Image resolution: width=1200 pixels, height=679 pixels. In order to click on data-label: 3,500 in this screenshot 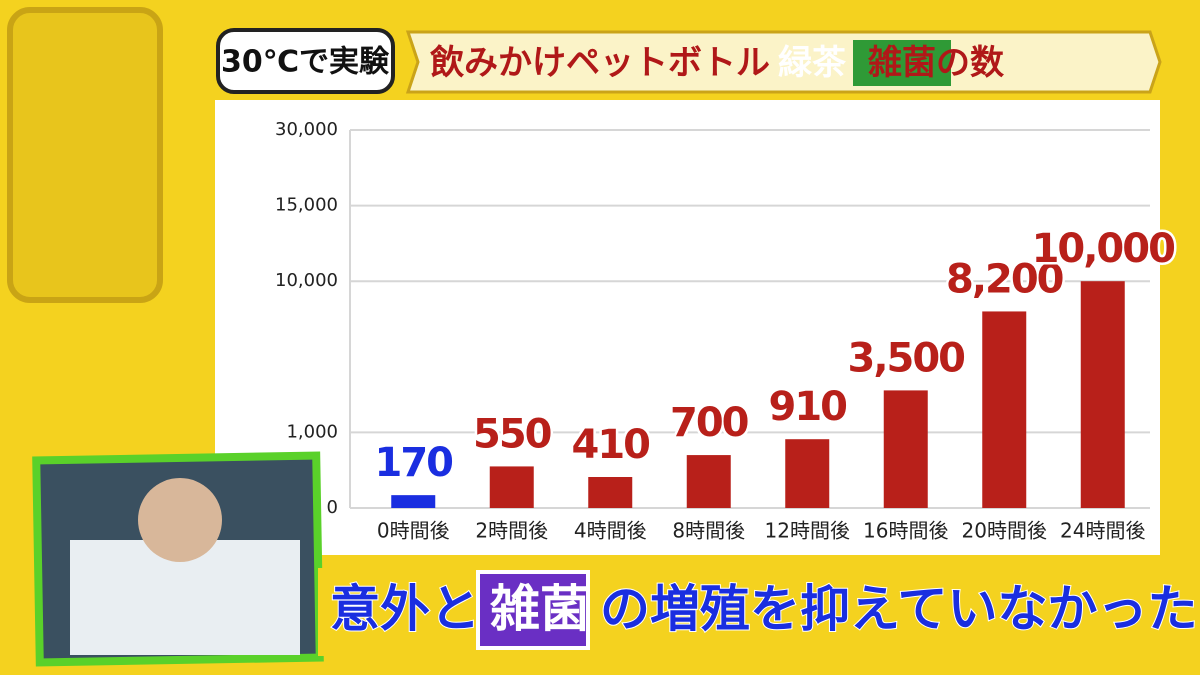, I will do `click(905, 358)`.